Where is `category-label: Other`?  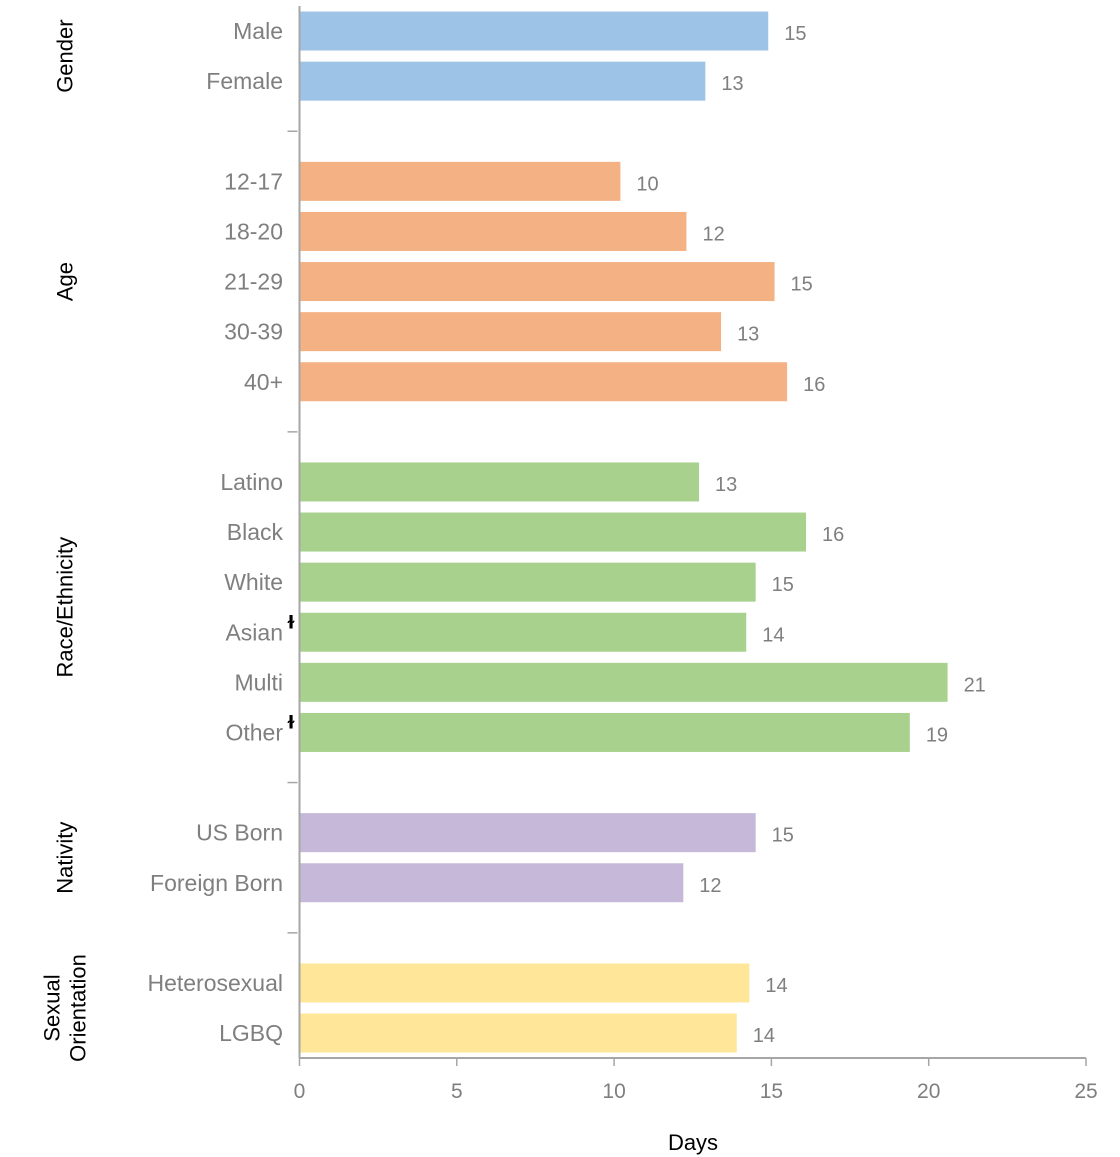
category-label: Other is located at coordinates (254, 732).